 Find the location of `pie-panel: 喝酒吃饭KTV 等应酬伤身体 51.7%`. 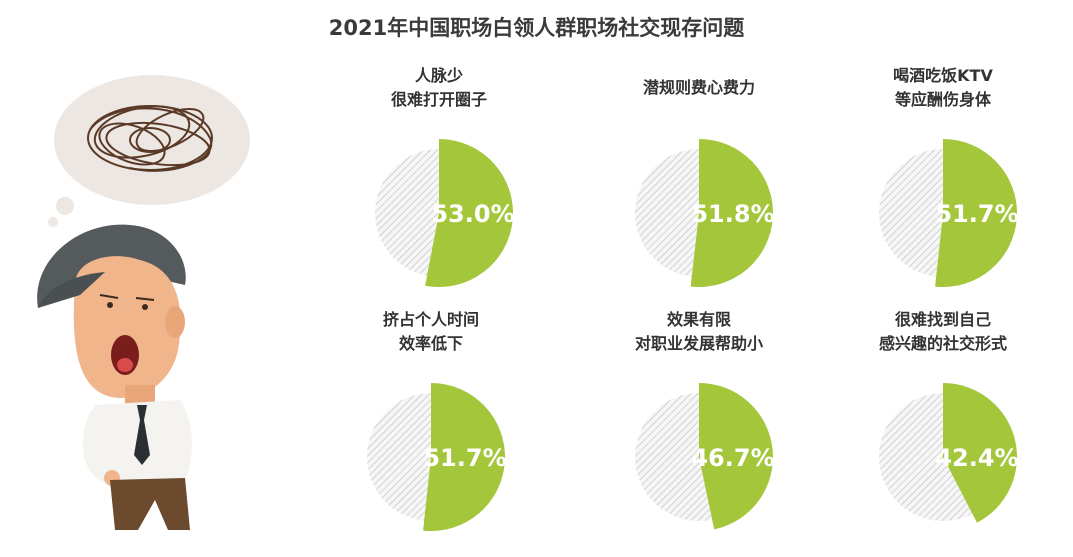

pie-panel: 喝酒吃饭KTV 等应酬伤身体 51.7% is located at coordinates (970, 174).